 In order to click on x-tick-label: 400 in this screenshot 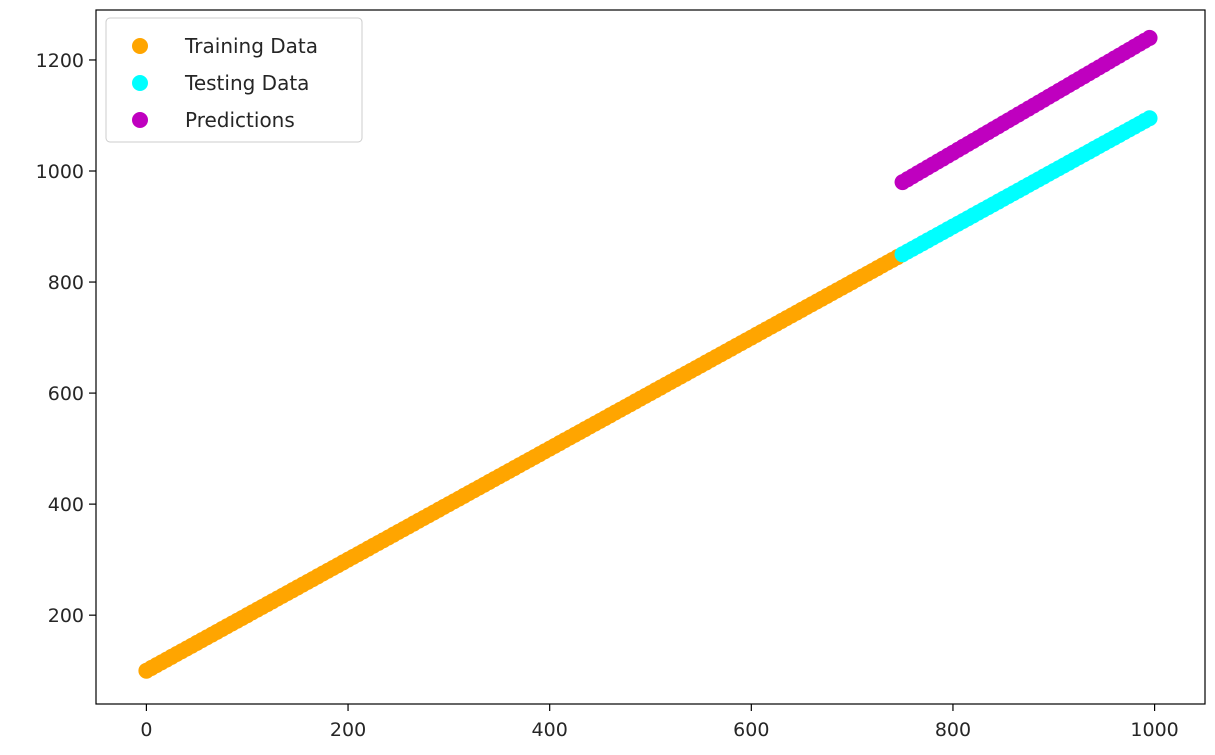, I will do `click(550, 730)`.